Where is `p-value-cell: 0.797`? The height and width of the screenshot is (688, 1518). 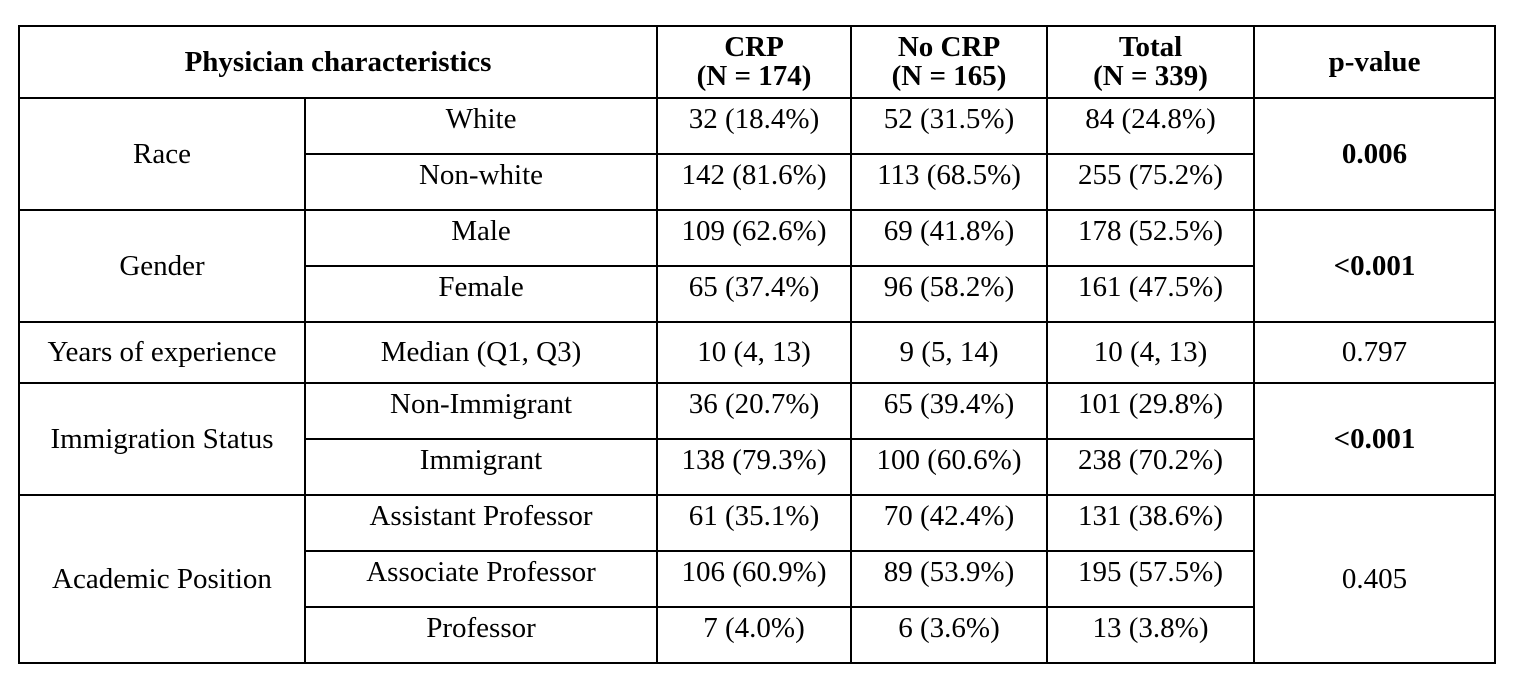
p-value-cell: 0.797 is located at coordinates (1375, 352).